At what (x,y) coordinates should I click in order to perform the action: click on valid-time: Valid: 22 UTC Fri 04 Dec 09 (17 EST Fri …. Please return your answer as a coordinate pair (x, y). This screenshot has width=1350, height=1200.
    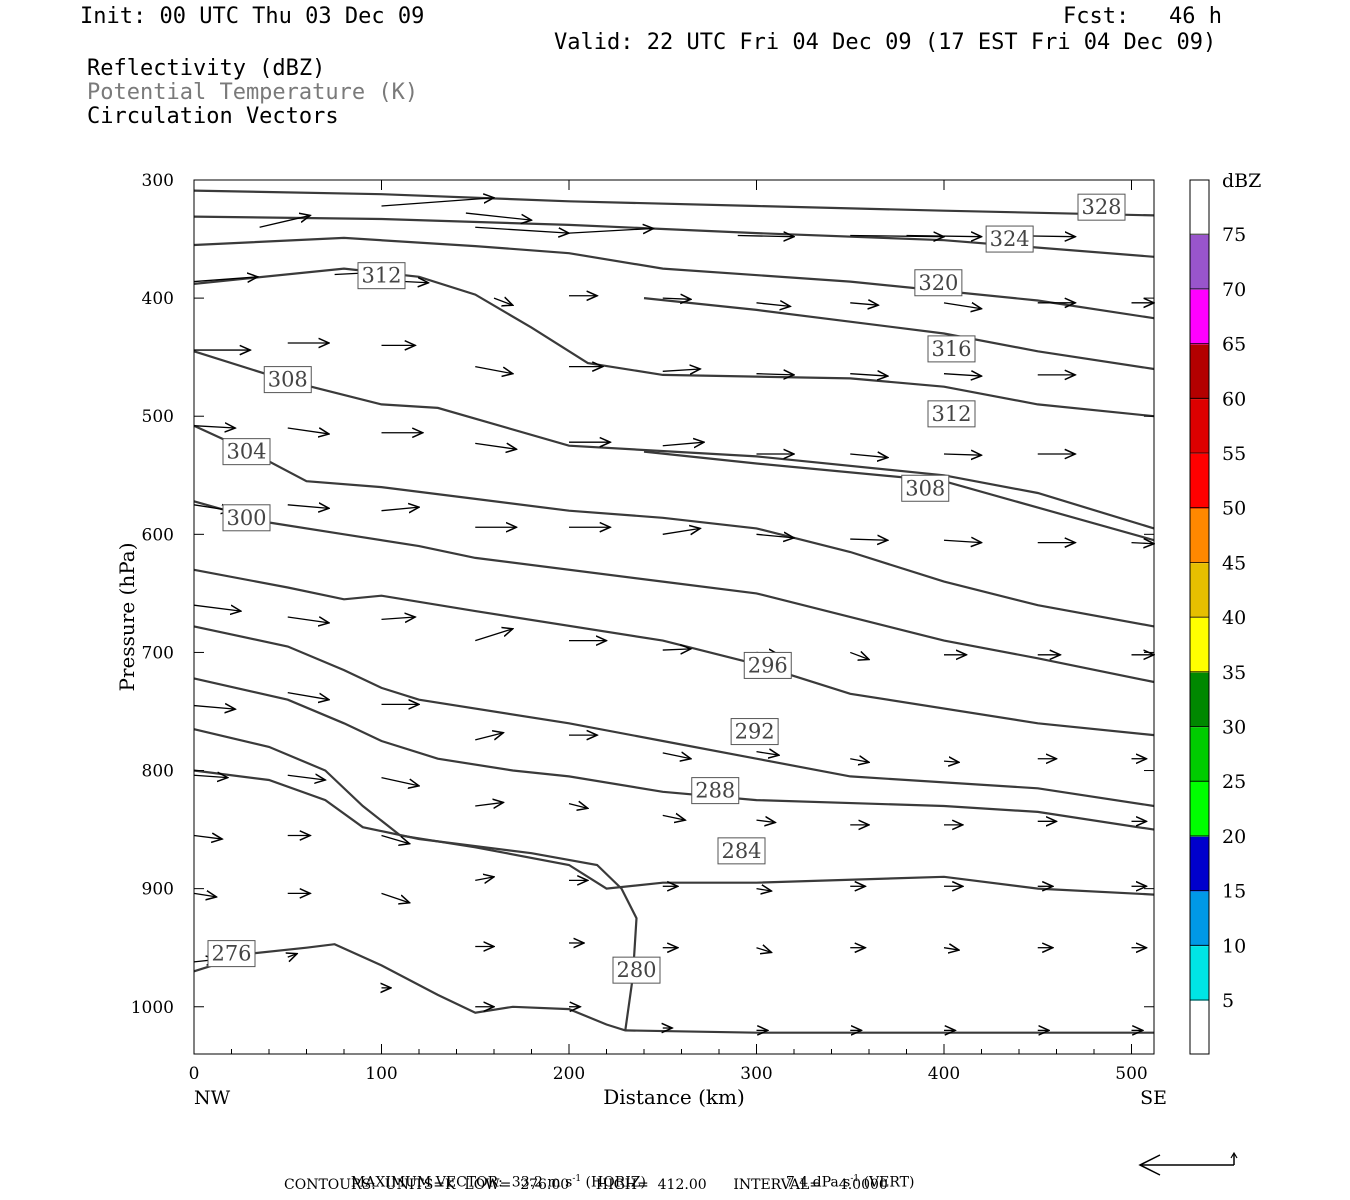
    Looking at the image, I should click on (885, 42).